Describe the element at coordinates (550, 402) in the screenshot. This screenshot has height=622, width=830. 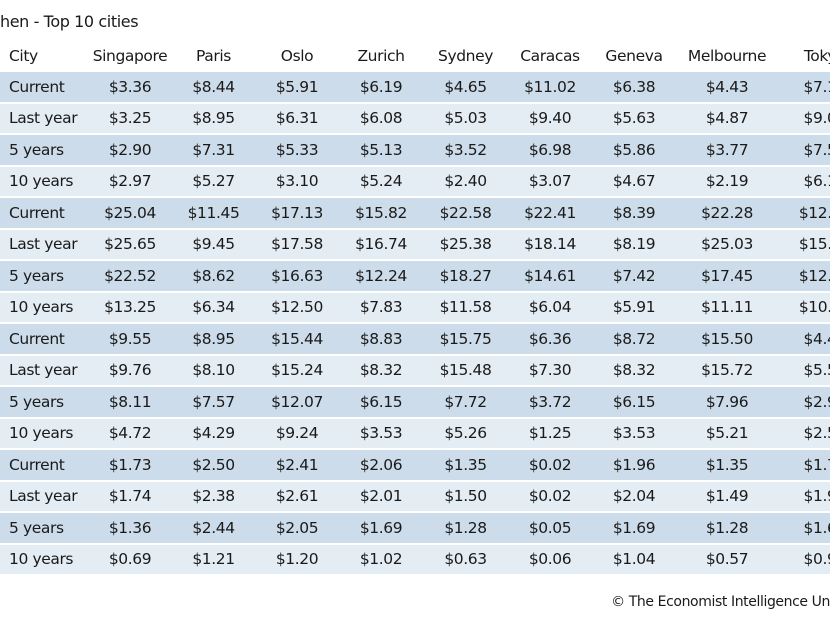
I see `cell: $3.72` at that location.